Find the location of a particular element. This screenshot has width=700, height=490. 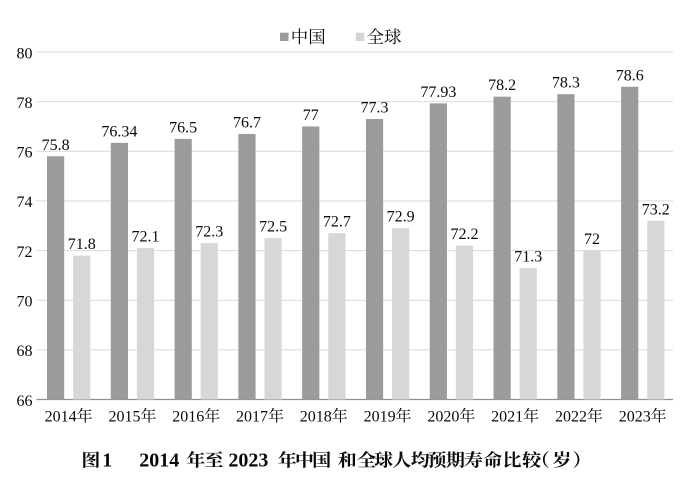

svg-text: 72.1 is located at coordinates (145, 237).